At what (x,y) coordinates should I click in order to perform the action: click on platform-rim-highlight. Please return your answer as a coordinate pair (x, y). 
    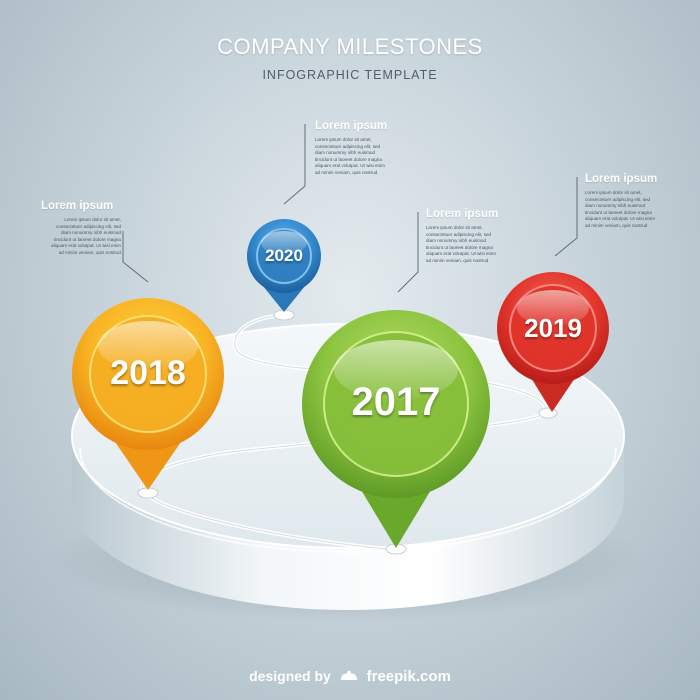
    Looking at the image, I should click on (348, 500).